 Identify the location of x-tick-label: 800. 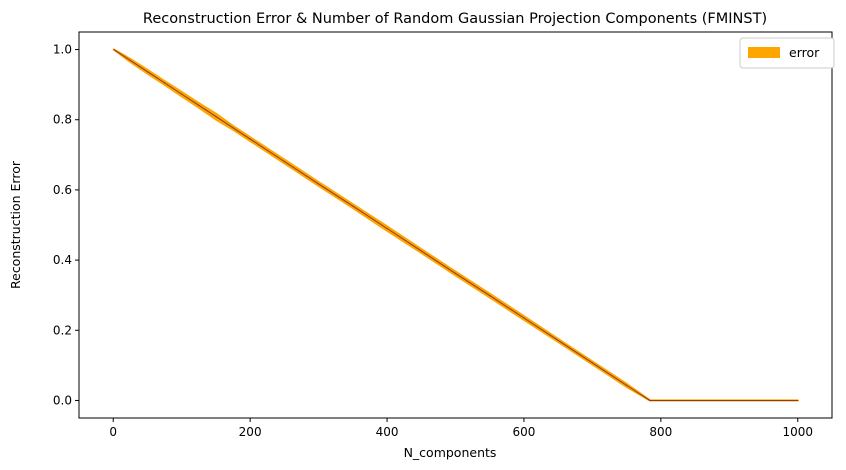
(660, 432).